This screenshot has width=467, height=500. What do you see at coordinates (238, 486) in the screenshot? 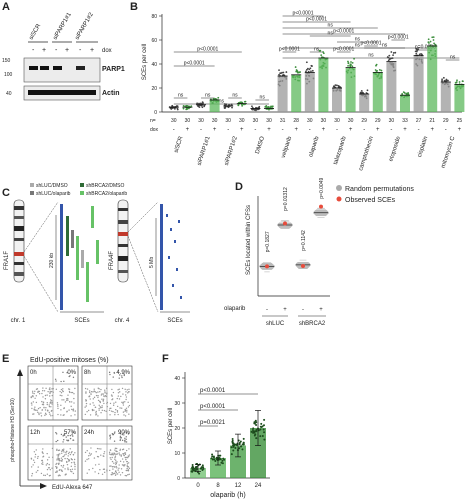
I see `x-tick-label: 12` at bounding box center [238, 486].